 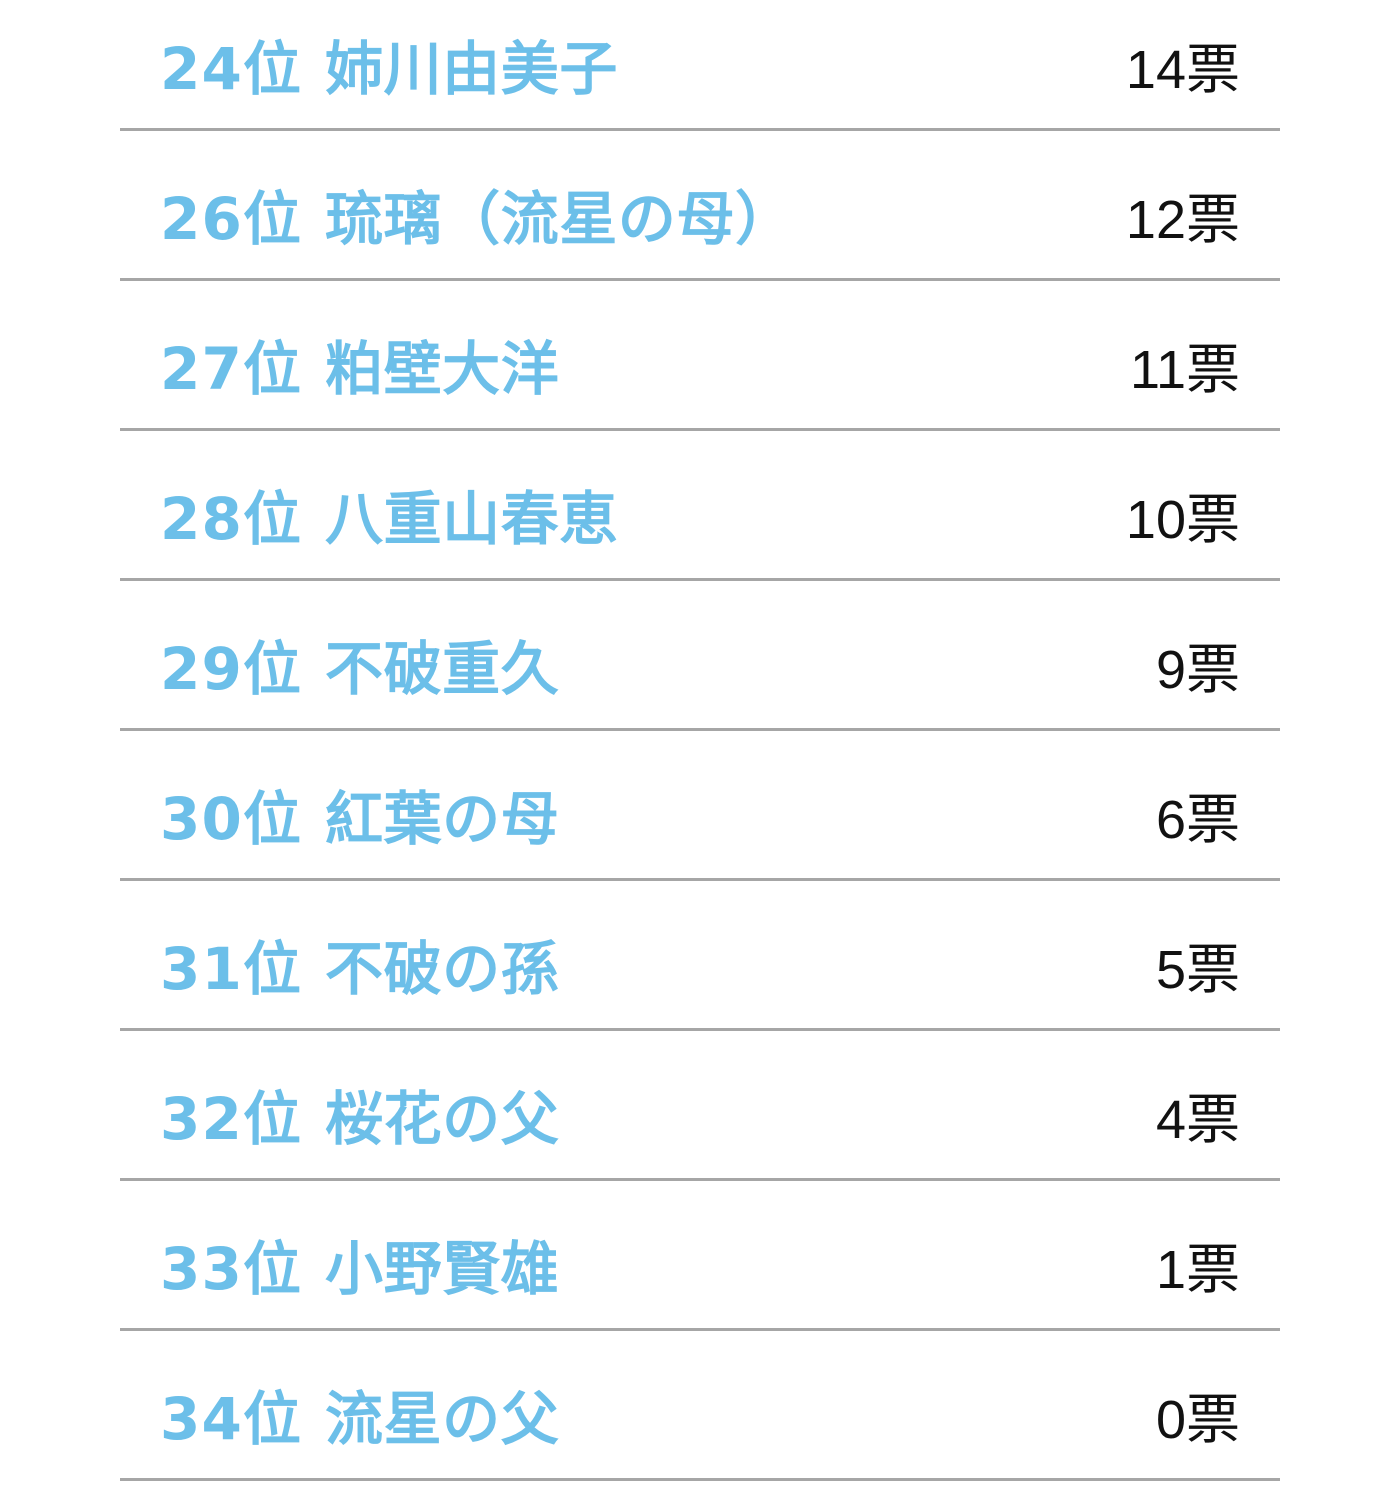 I want to click on ranking-row: 34位 流星の父 0票, so click(x=700, y=1415).